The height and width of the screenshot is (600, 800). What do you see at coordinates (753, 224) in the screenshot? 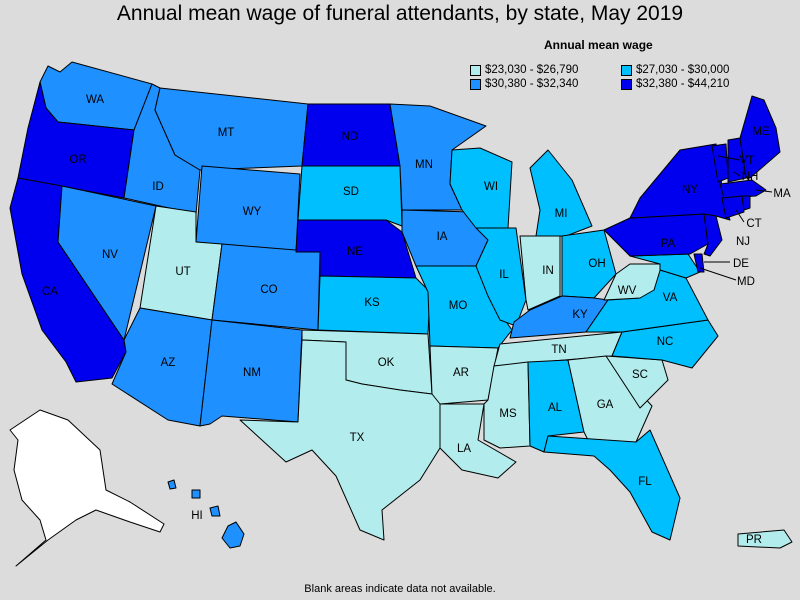
I see `label-ct: CT` at bounding box center [753, 224].